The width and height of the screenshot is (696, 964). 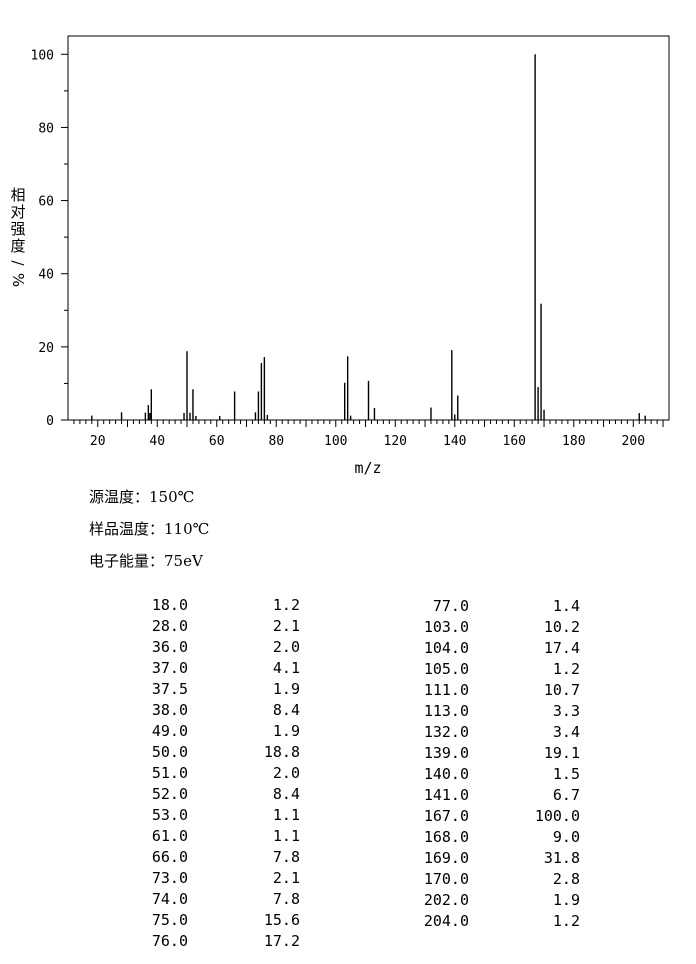 What do you see at coordinates (17, 229) in the screenshot?
I see `y-axis-title-char: 强` at bounding box center [17, 229].